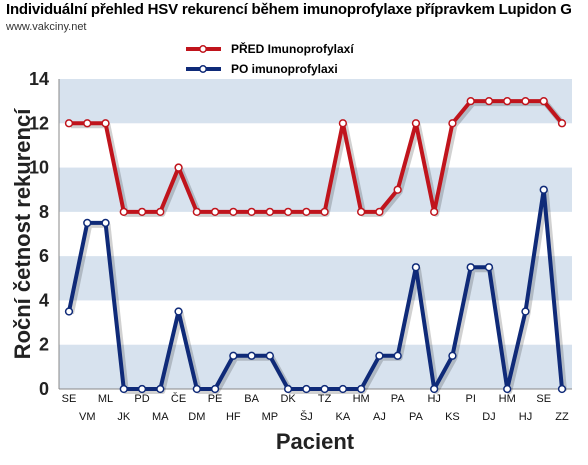  I want to click on y-tick-label: 0, so click(44, 389).